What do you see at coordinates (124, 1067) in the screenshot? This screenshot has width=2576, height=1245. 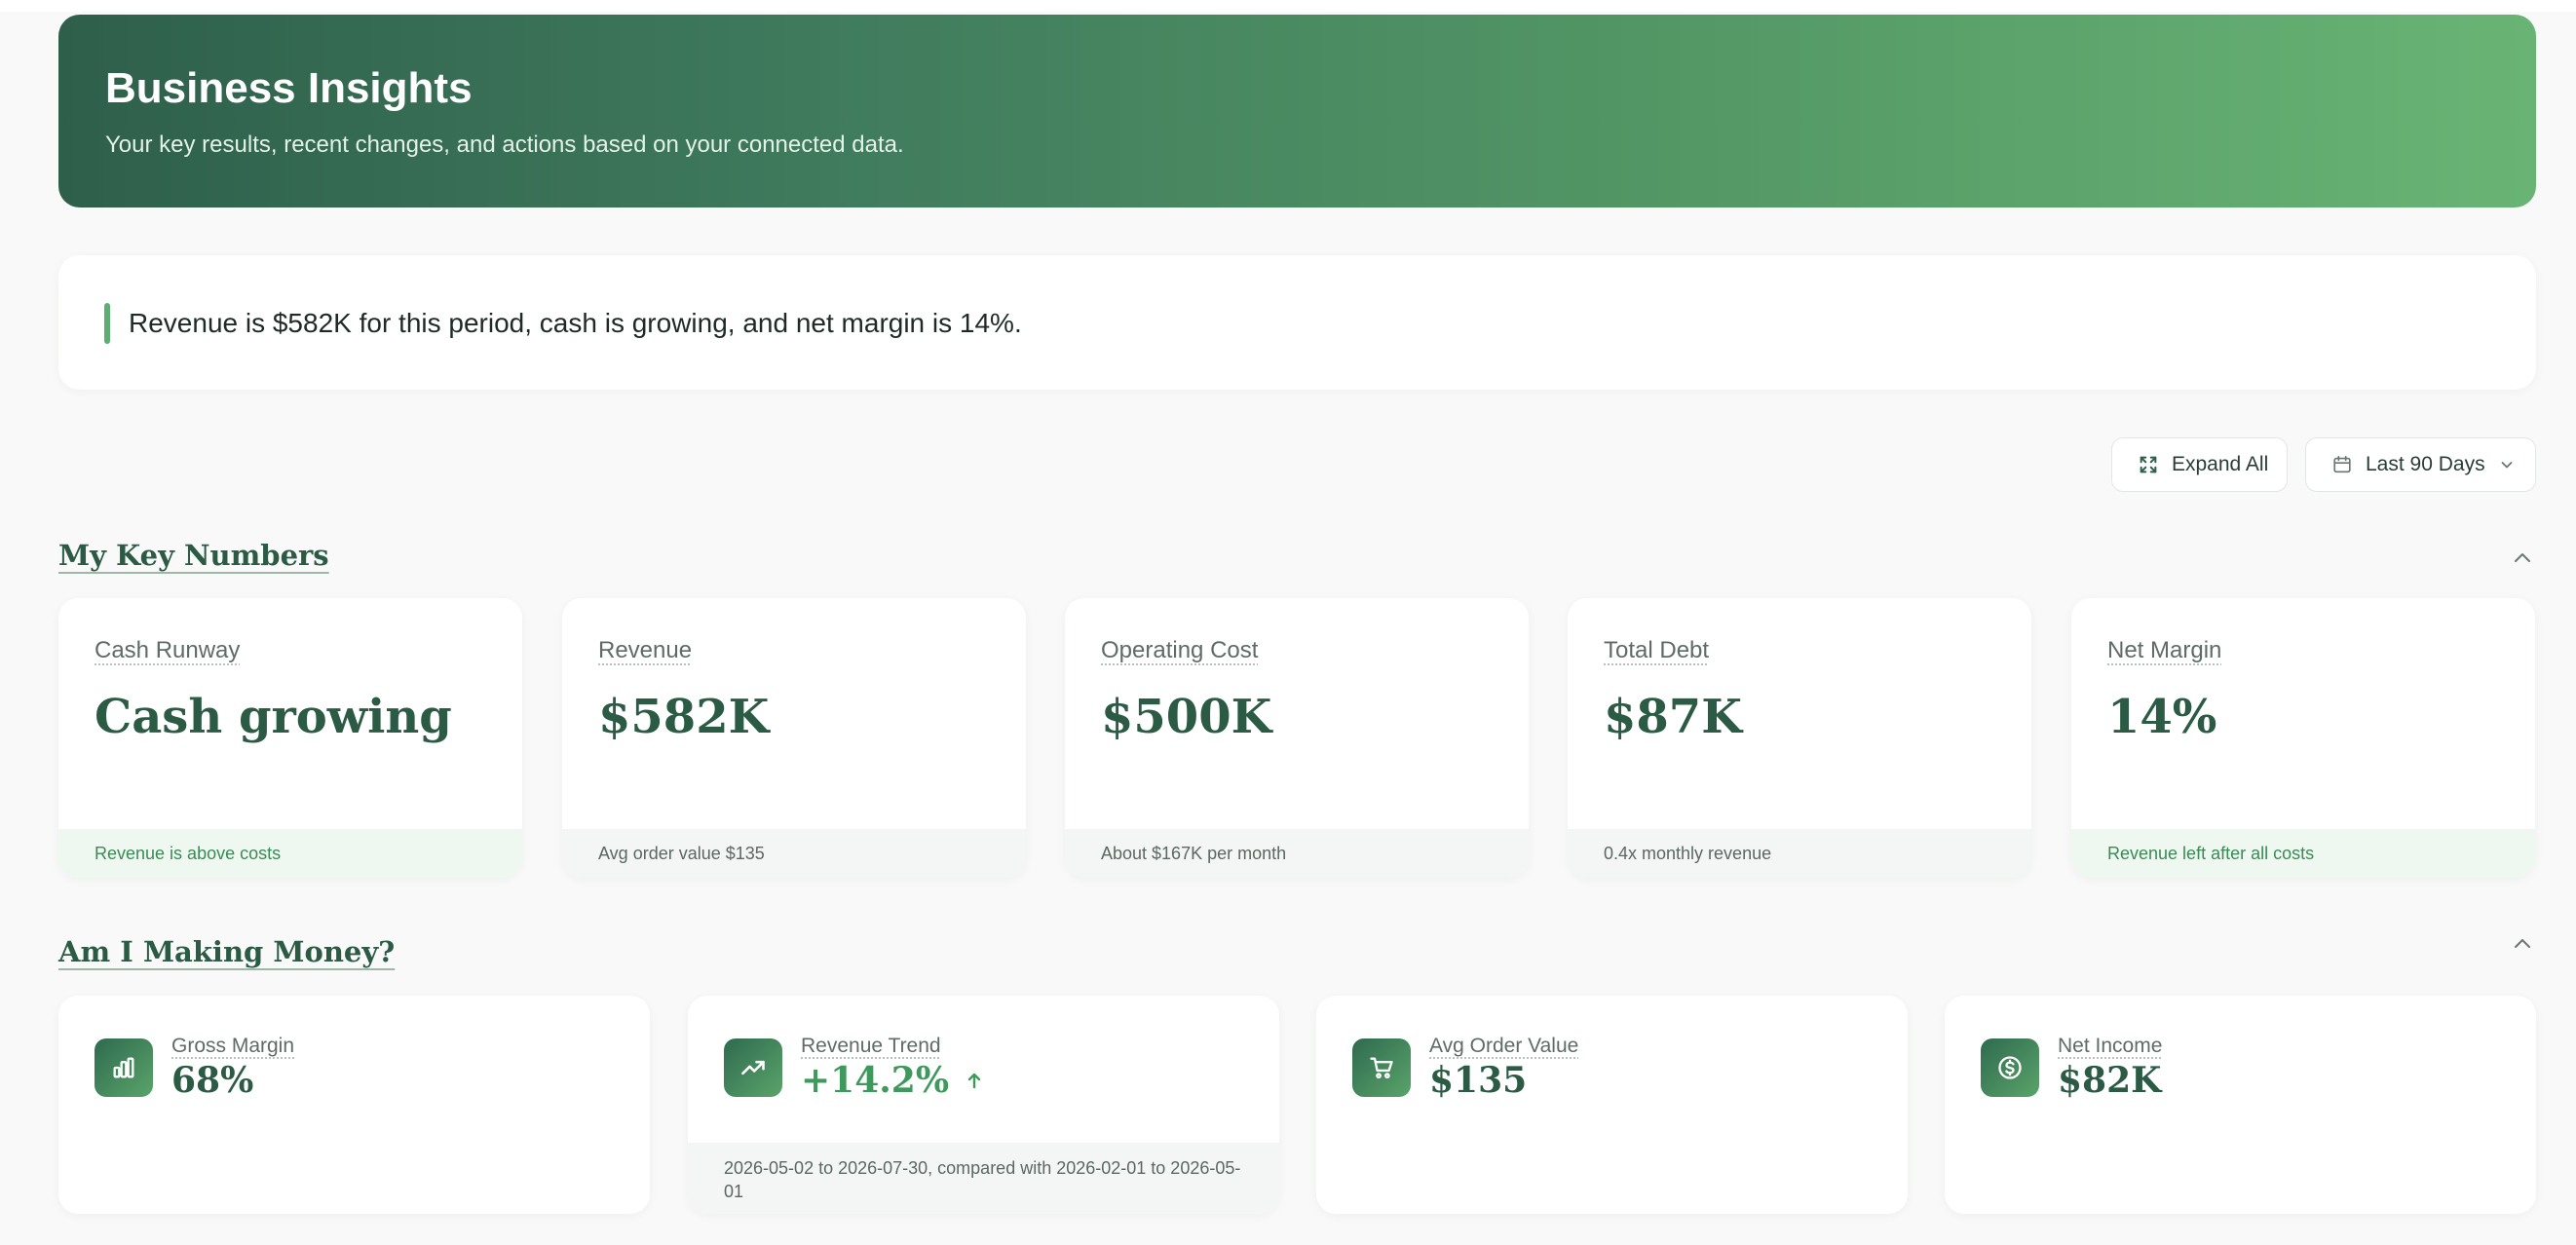 I see `bar-chart-icon` at bounding box center [124, 1067].